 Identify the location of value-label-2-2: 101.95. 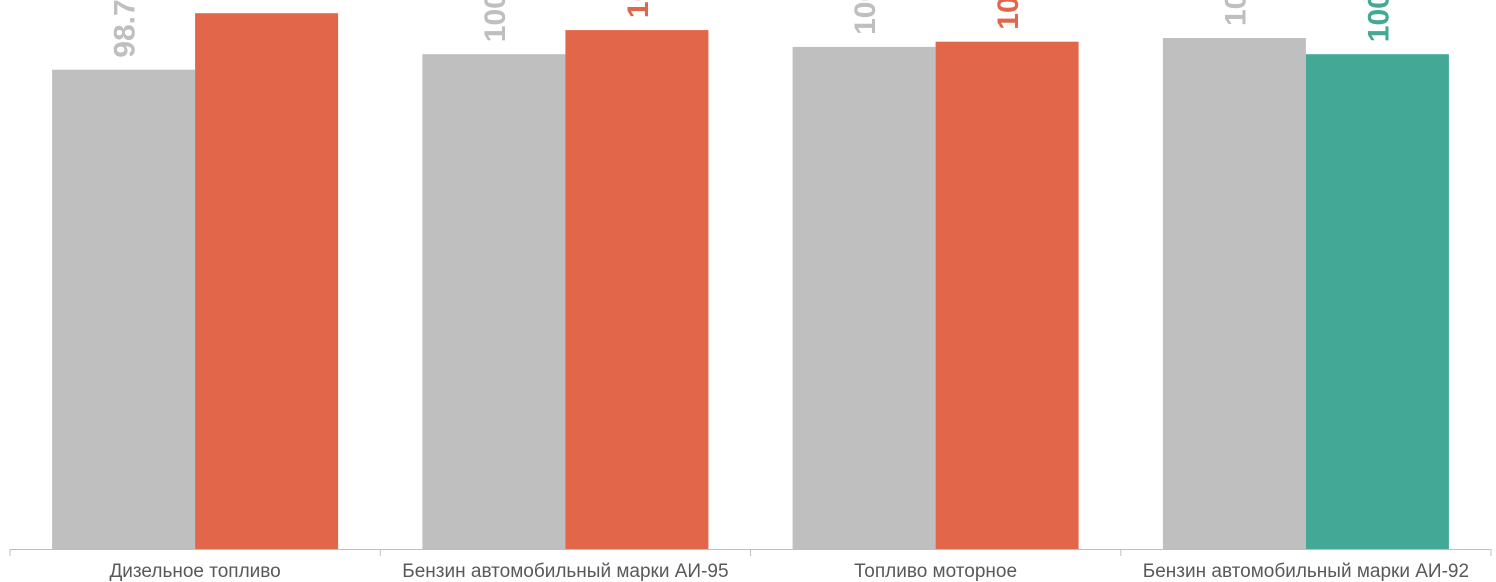
(638, 9).